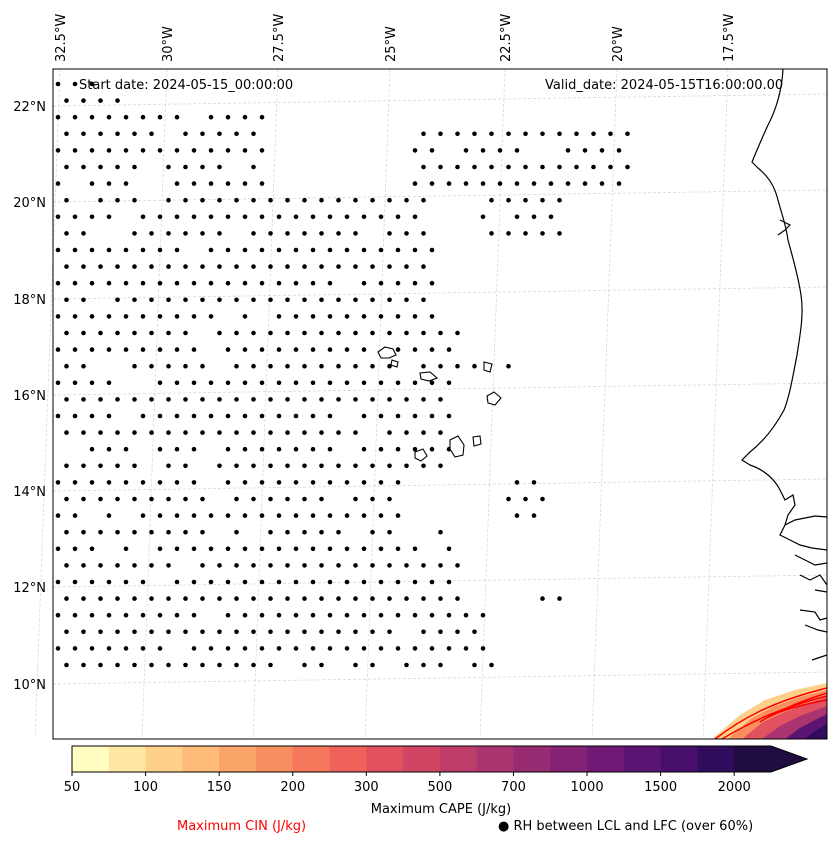  Describe the element at coordinates (29, 396) in the screenshot. I see `lat-tick-label: 16°N` at that location.